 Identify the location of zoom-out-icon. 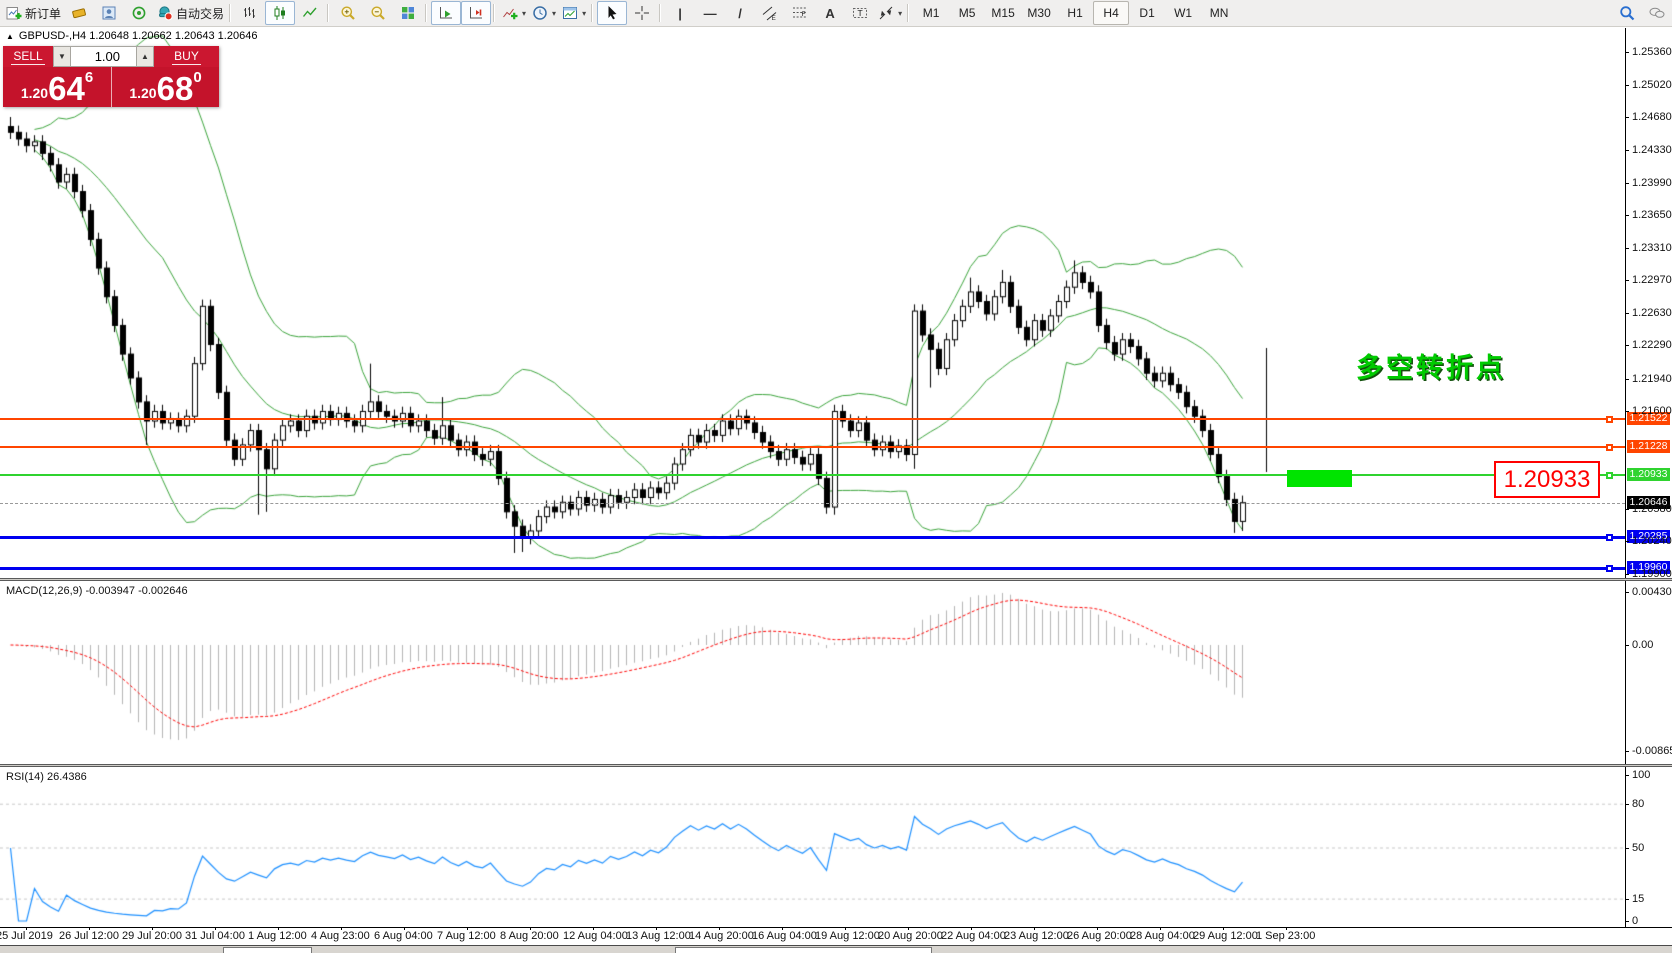
(378, 13).